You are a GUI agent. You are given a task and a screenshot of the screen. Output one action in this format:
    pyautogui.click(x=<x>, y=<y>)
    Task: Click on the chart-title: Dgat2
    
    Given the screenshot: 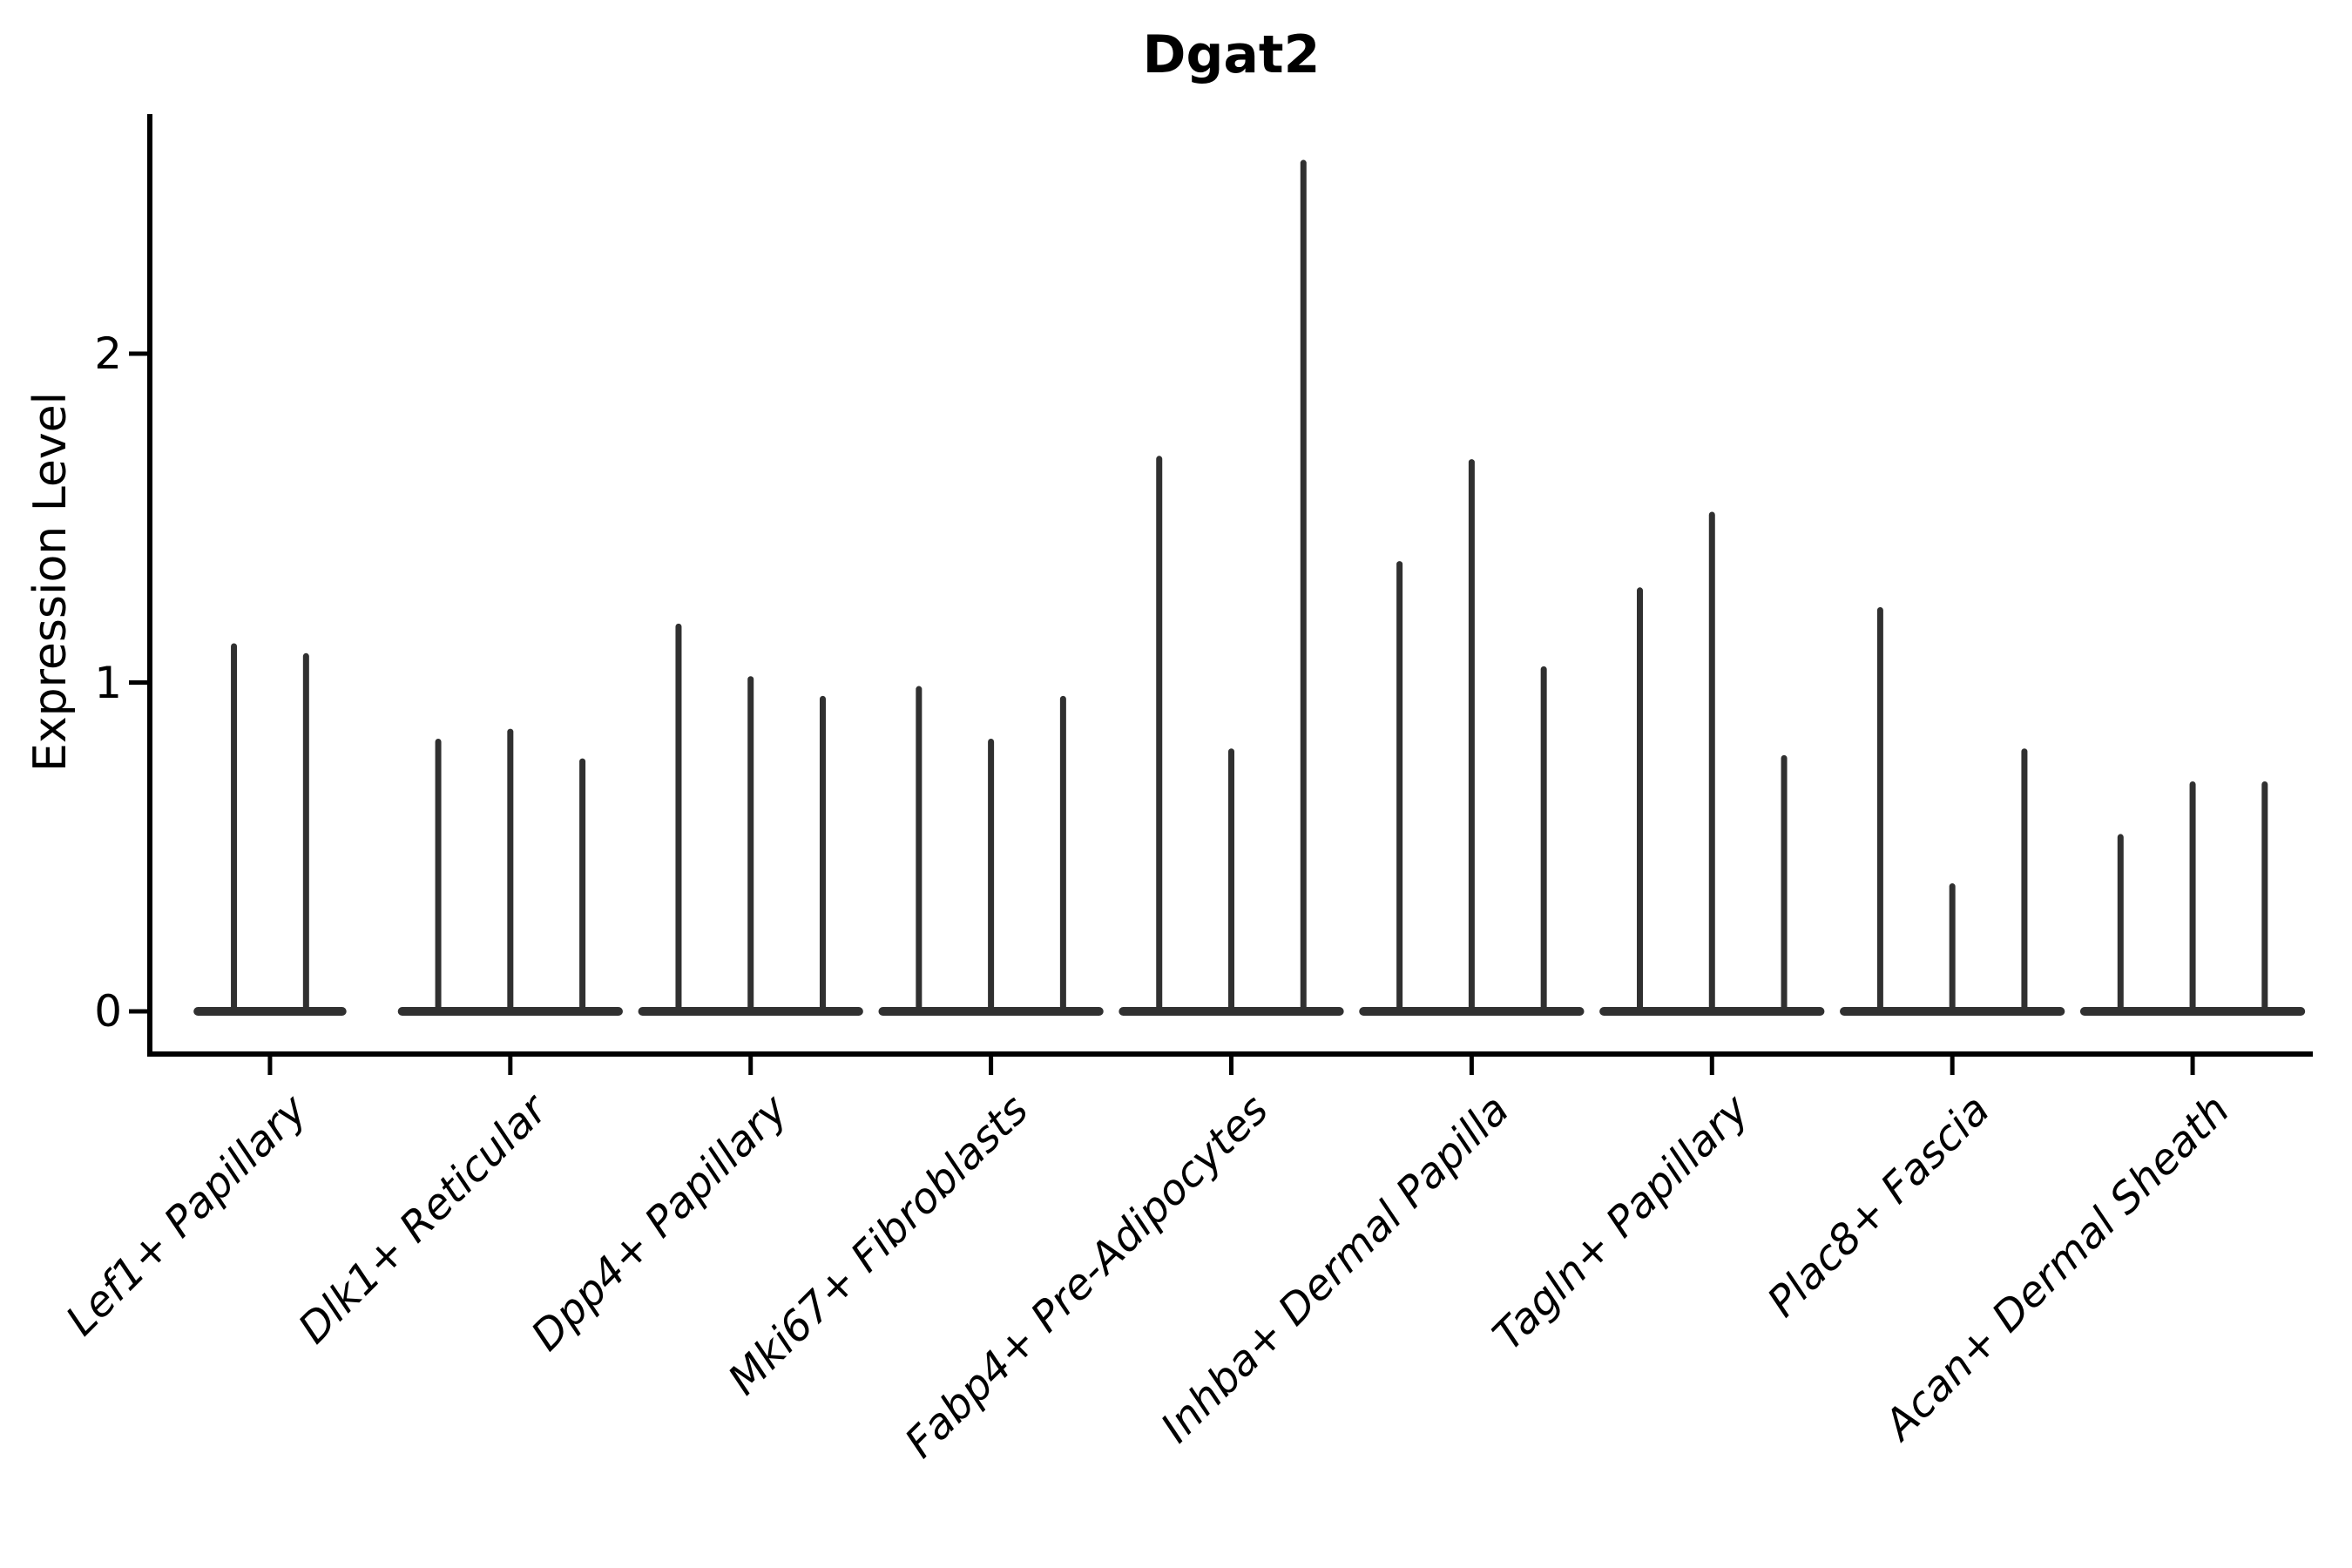 What is the action you would take?
    pyautogui.click(x=1231, y=54)
    